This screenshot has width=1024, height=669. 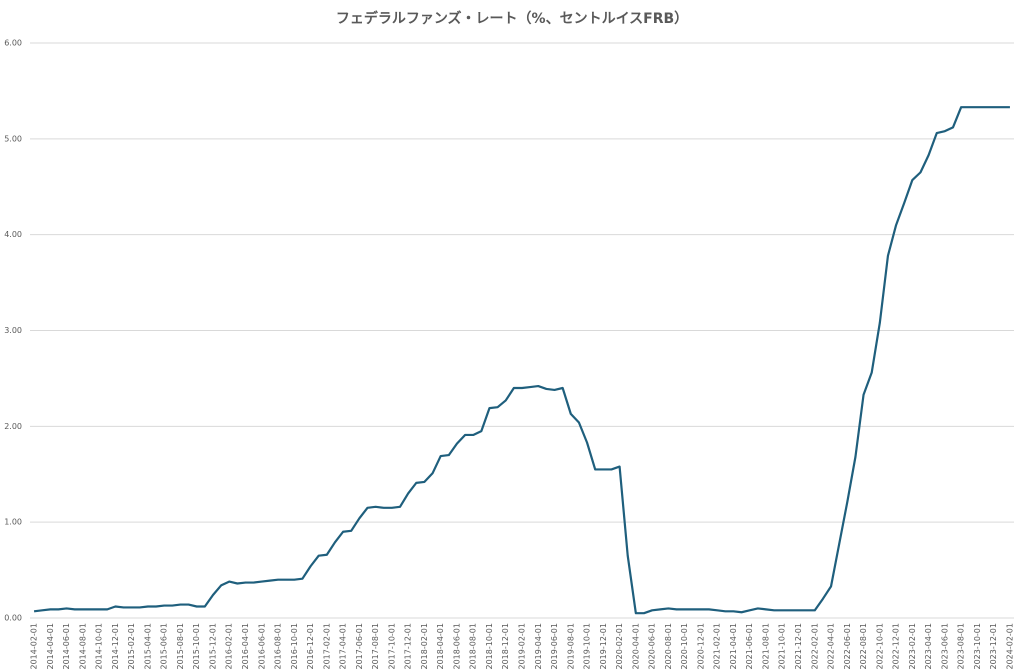 I want to click on x-tick-label: 2021-02-01, so click(x=717, y=646).